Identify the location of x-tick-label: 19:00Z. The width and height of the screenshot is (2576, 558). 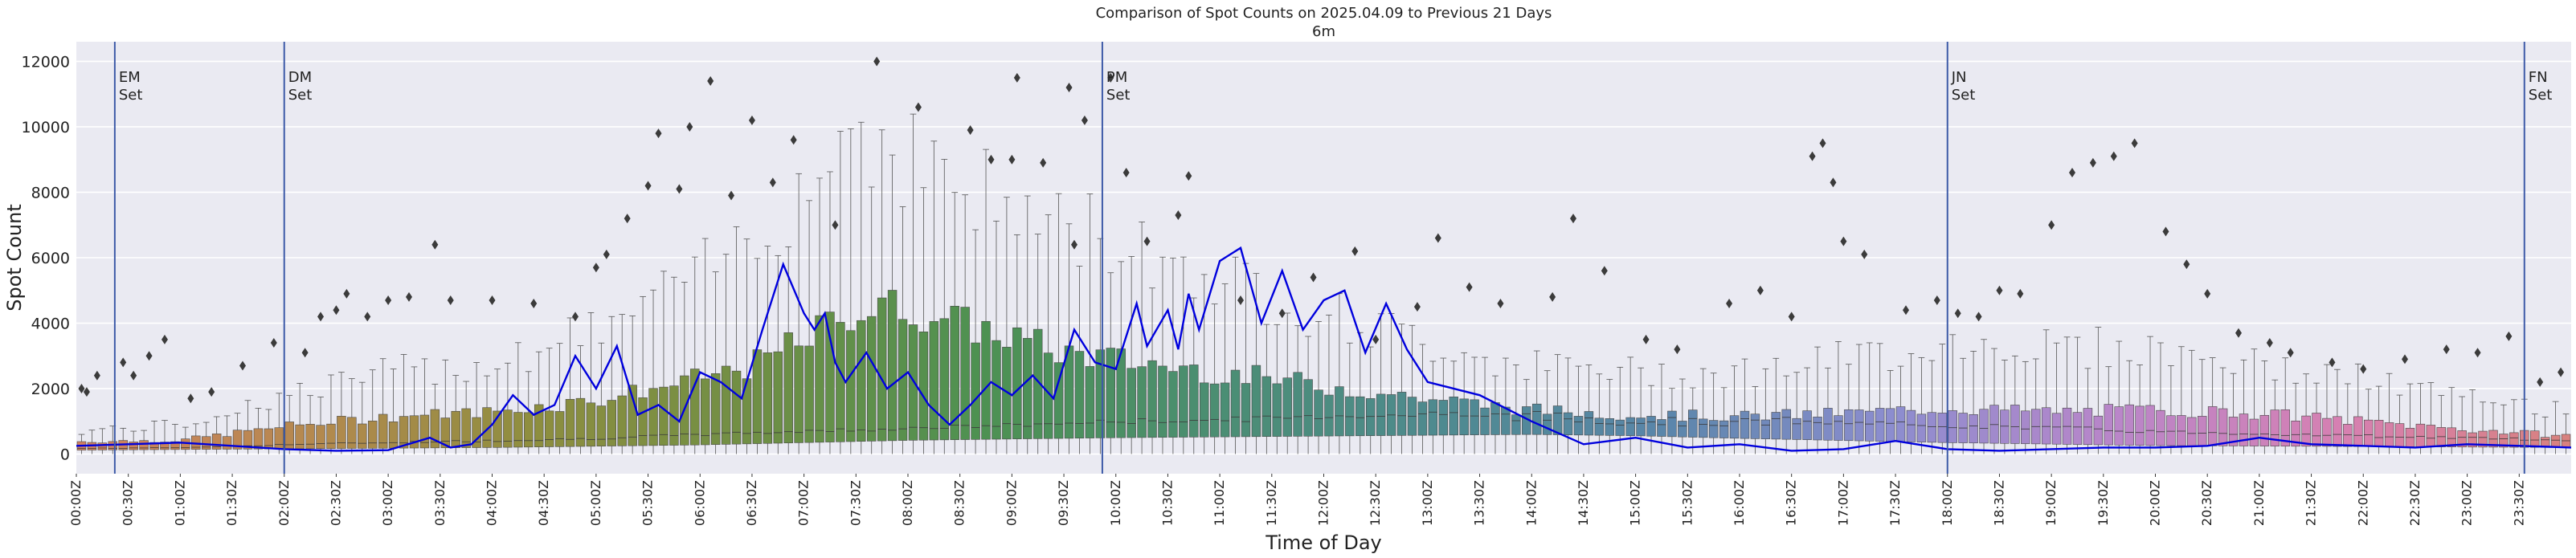
(2051, 503).